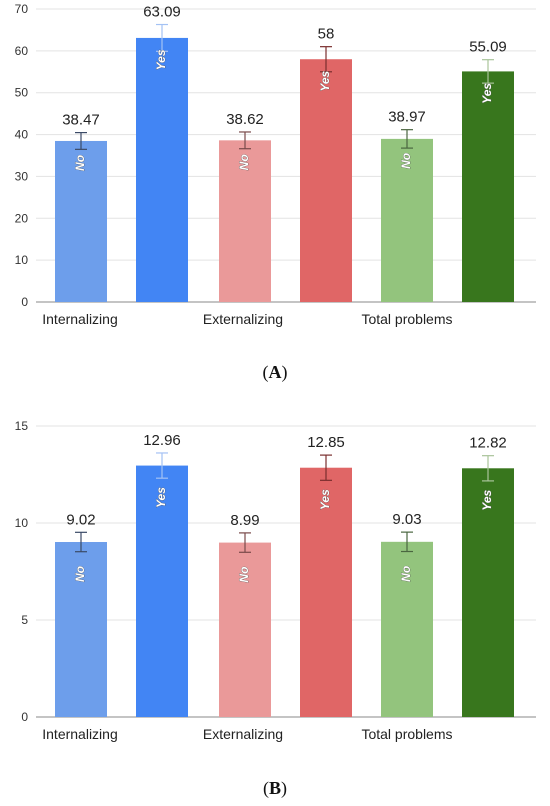 The width and height of the screenshot is (550, 806). I want to click on value-label: 9.03, so click(406, 519).